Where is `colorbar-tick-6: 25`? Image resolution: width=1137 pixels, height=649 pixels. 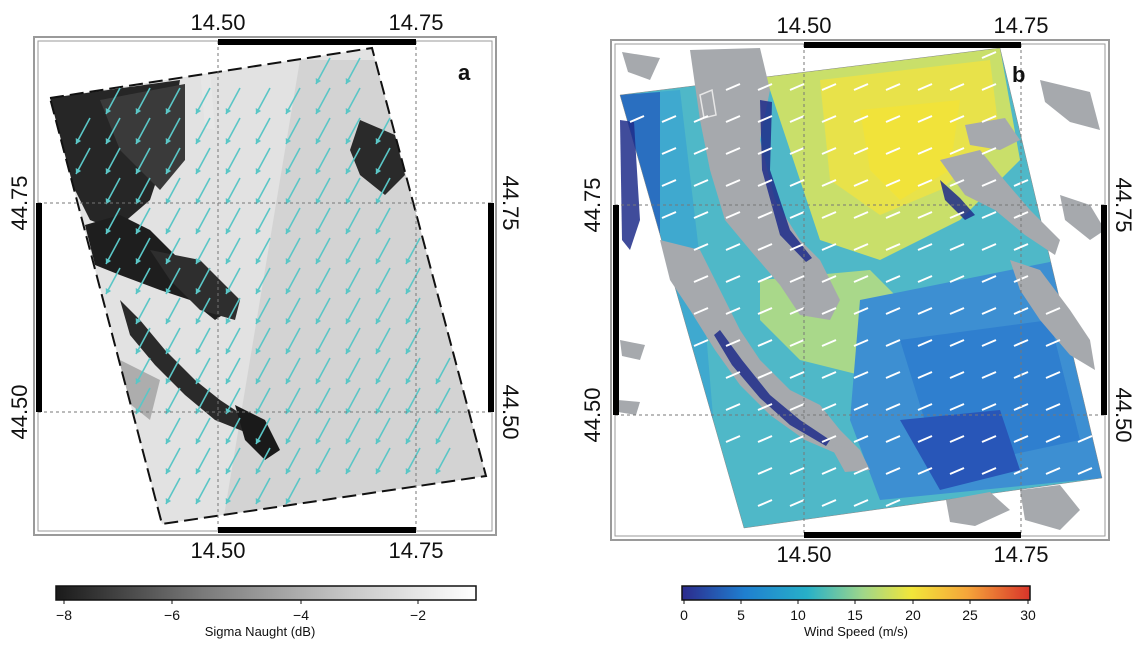 colorbar-tick-6: 25 is located at coordinates (970, 615).